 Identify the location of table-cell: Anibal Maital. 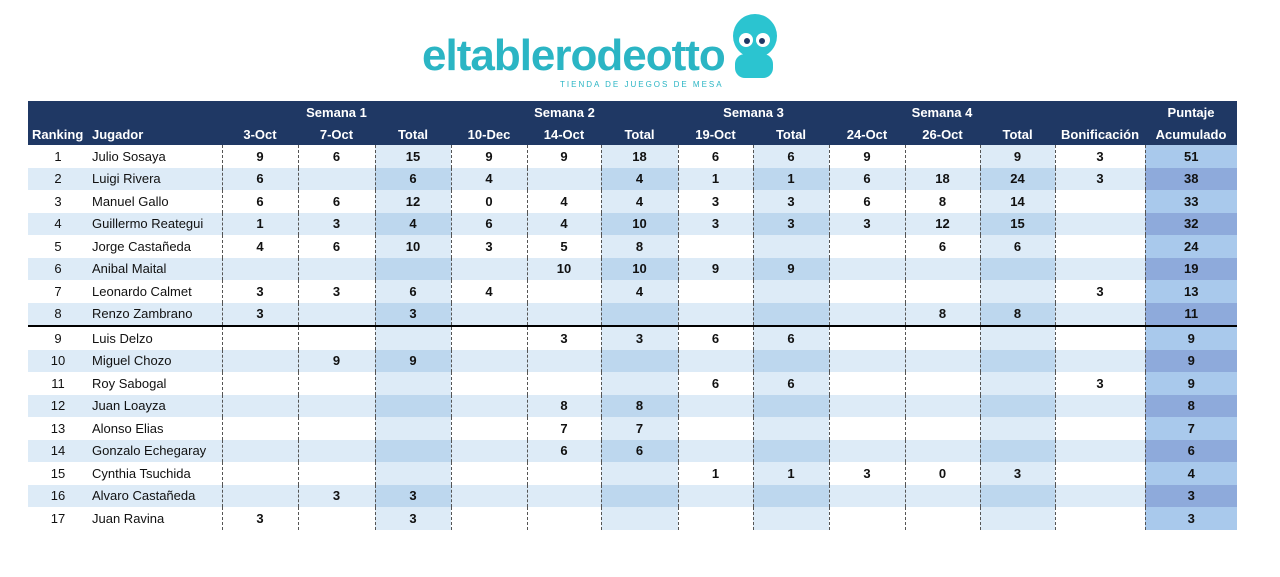
(155, 268).